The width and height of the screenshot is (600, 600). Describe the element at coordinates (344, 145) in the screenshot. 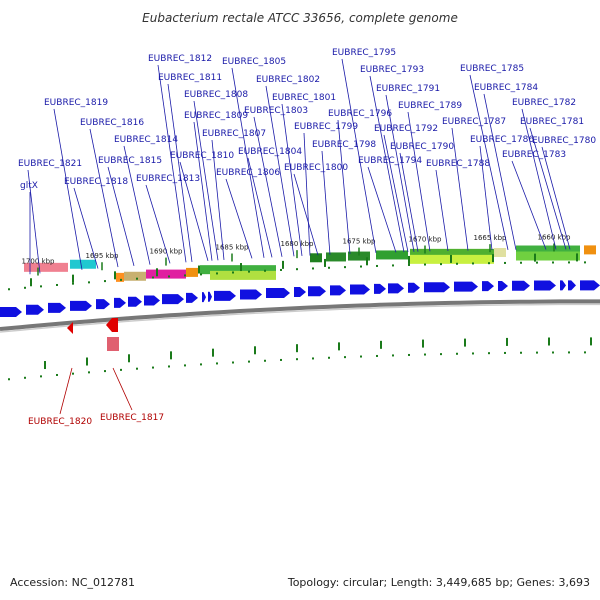

I see `gene-label: EUBREC_1798` at that location.